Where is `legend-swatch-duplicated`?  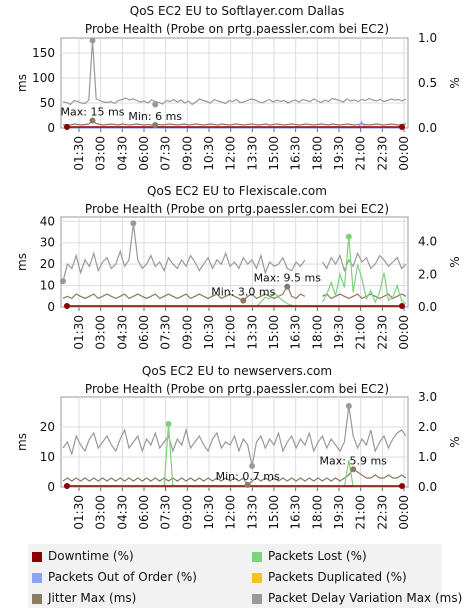
legend-swatch-duplicated is located at coordinates (257, 578).